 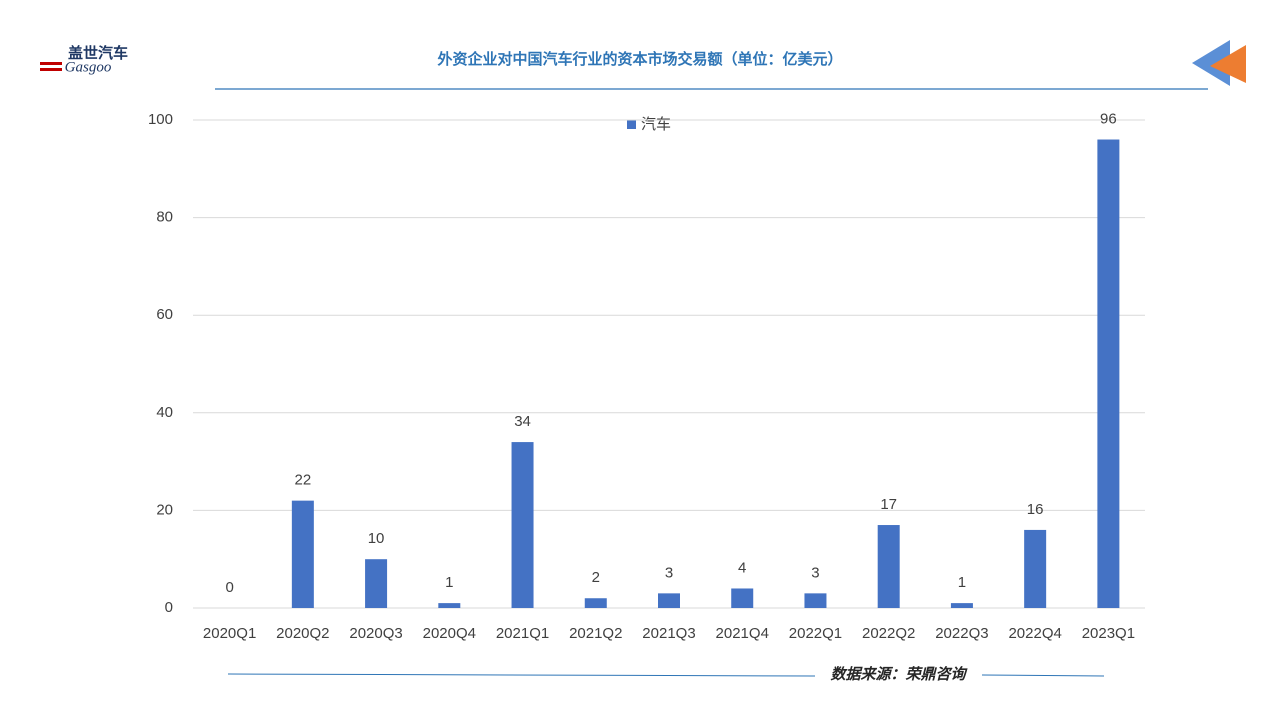 What do you see at coordinates (164, 509) in the screenshot?
I see `y-tick-label: 20` at bounding box center [164, 509].